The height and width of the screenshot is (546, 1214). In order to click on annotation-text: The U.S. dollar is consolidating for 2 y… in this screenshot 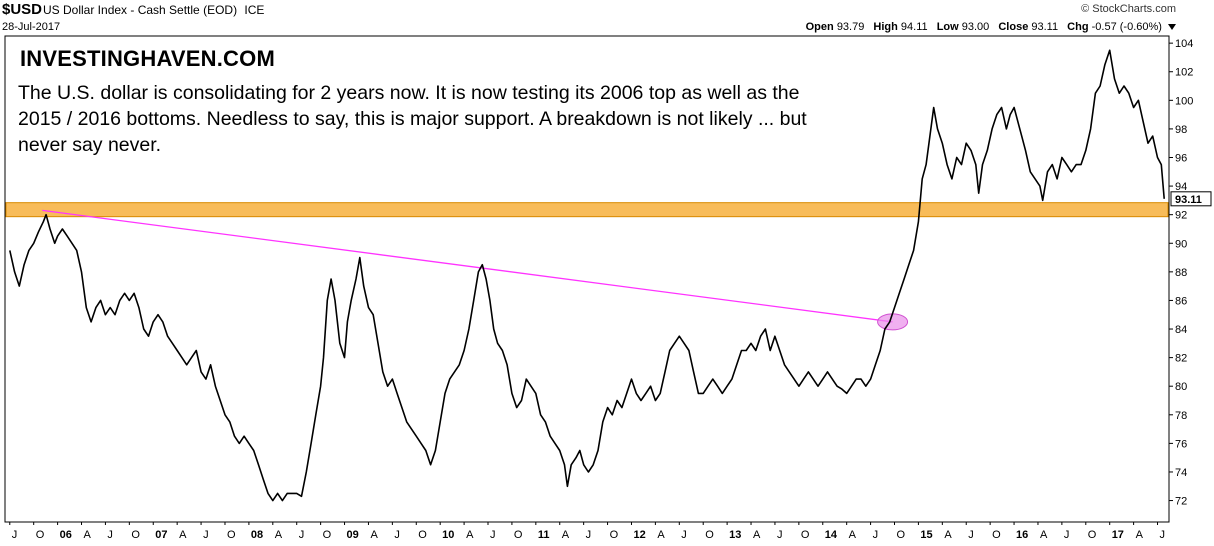, I will do `click(412, 119)`.